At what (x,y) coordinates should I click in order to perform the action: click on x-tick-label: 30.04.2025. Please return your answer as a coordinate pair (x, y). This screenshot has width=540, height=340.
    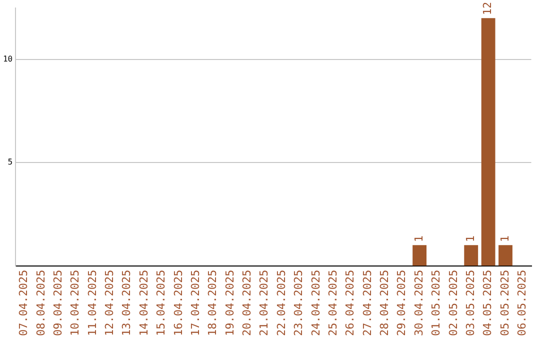
    Looking at the image, I should click on (419, 303).